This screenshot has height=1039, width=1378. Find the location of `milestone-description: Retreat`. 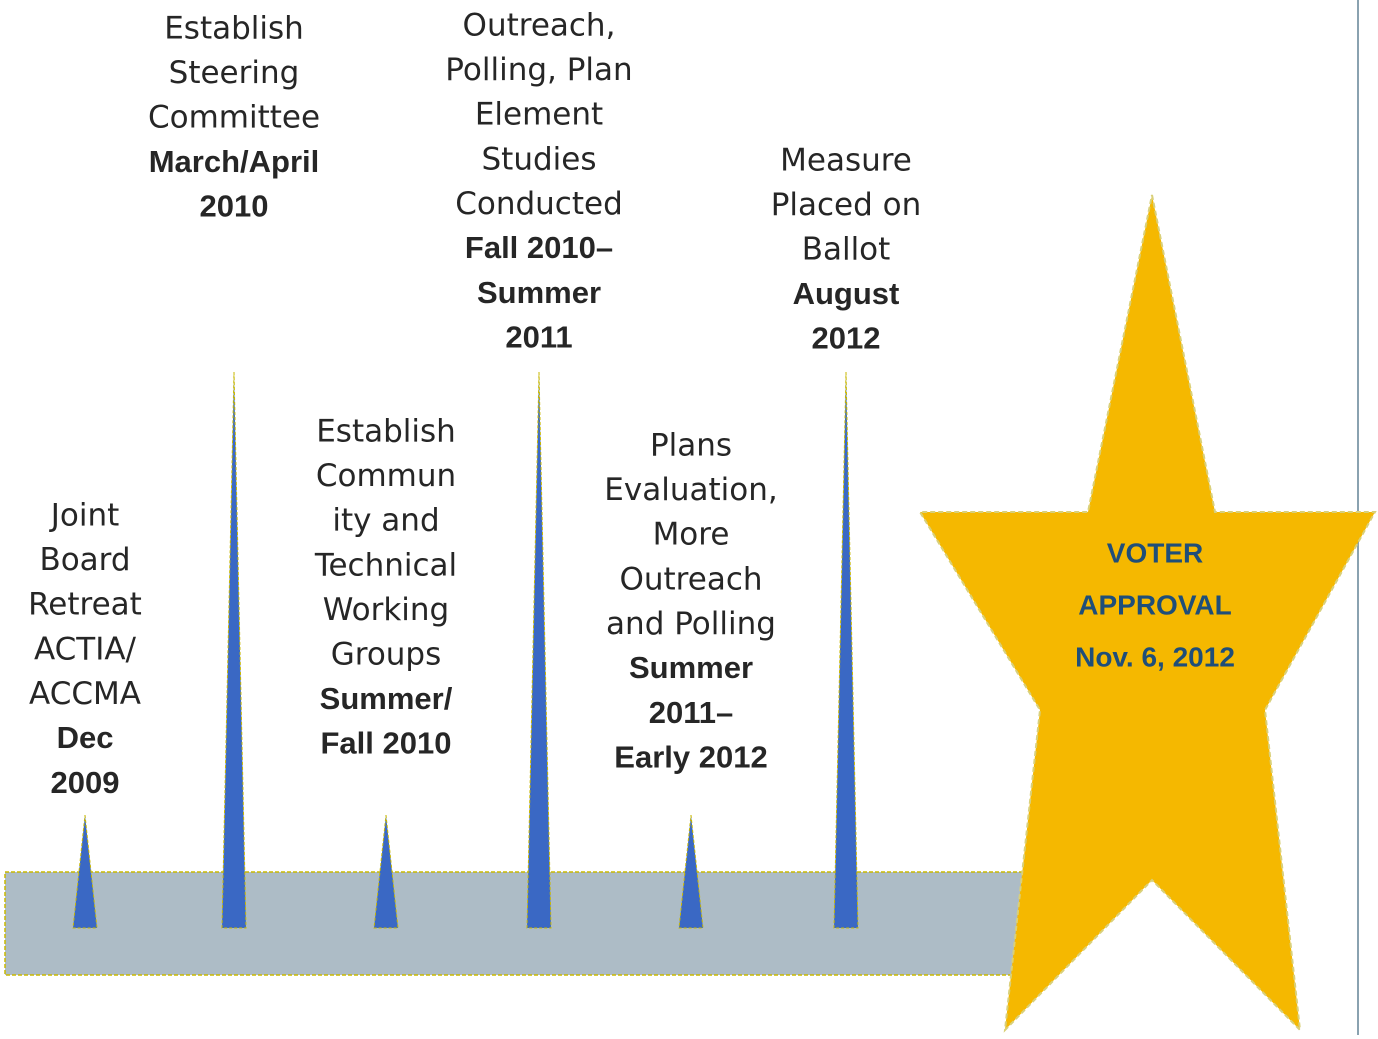

milestone-description: Retreat is located at coordinates (85, 605).